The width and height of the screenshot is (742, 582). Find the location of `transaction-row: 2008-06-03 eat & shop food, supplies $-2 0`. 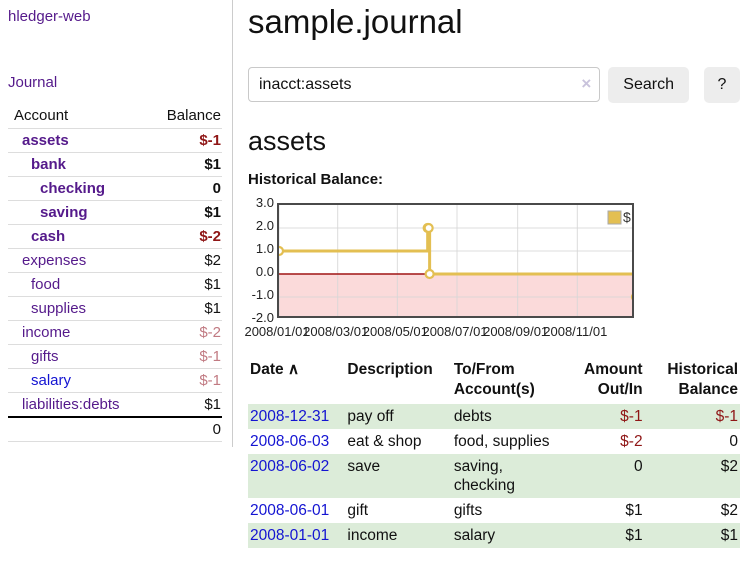

transaction-row: 2008-06-03 eat & shop food, supplies $-2 0 is located at coordinates (494, 441).